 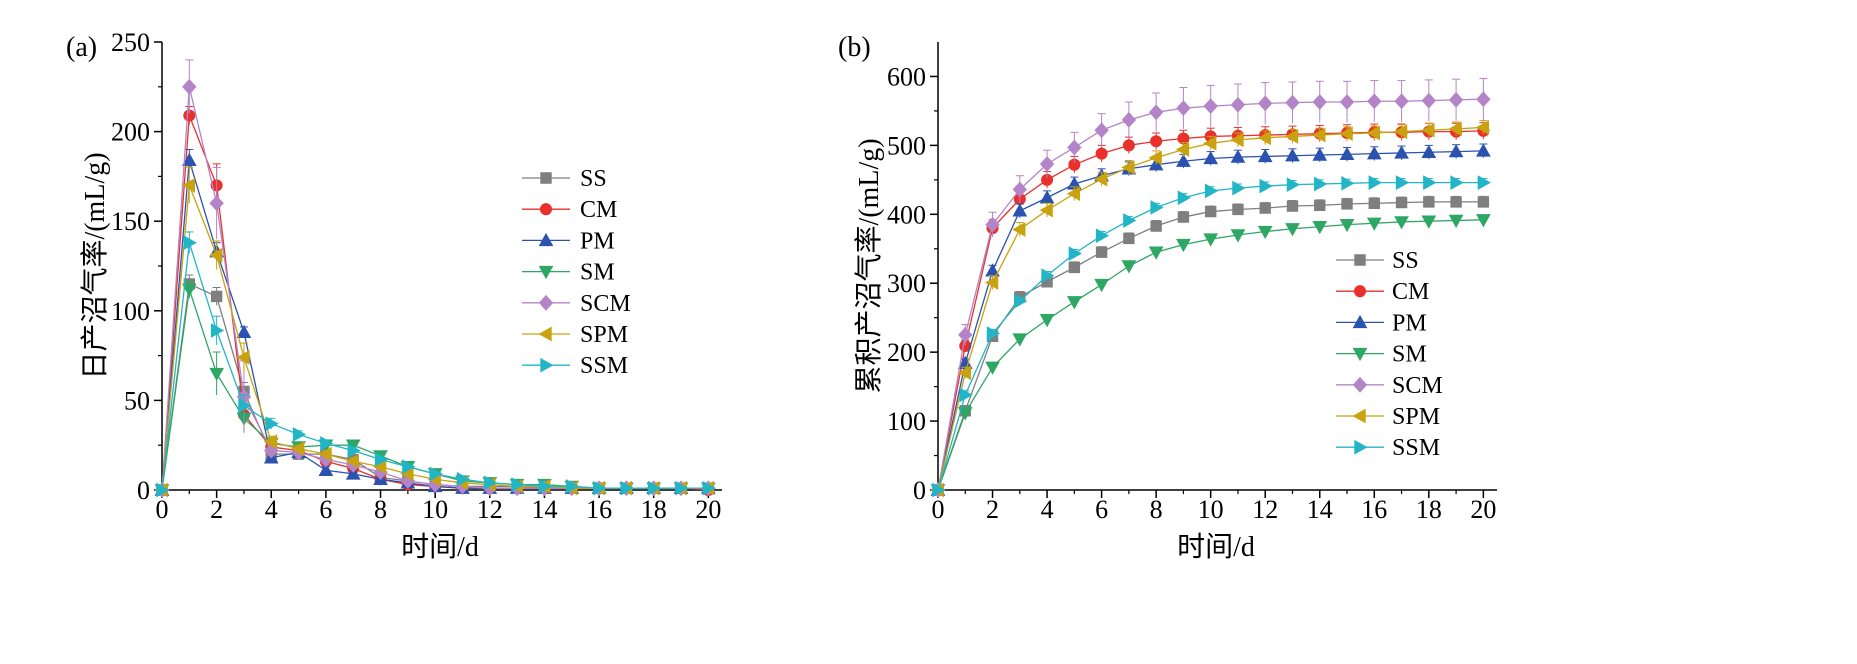 What do you see at coordinates (576, 304) in the screenshot?
I see `legend-item: SCM` at bounding box center [576, 304].